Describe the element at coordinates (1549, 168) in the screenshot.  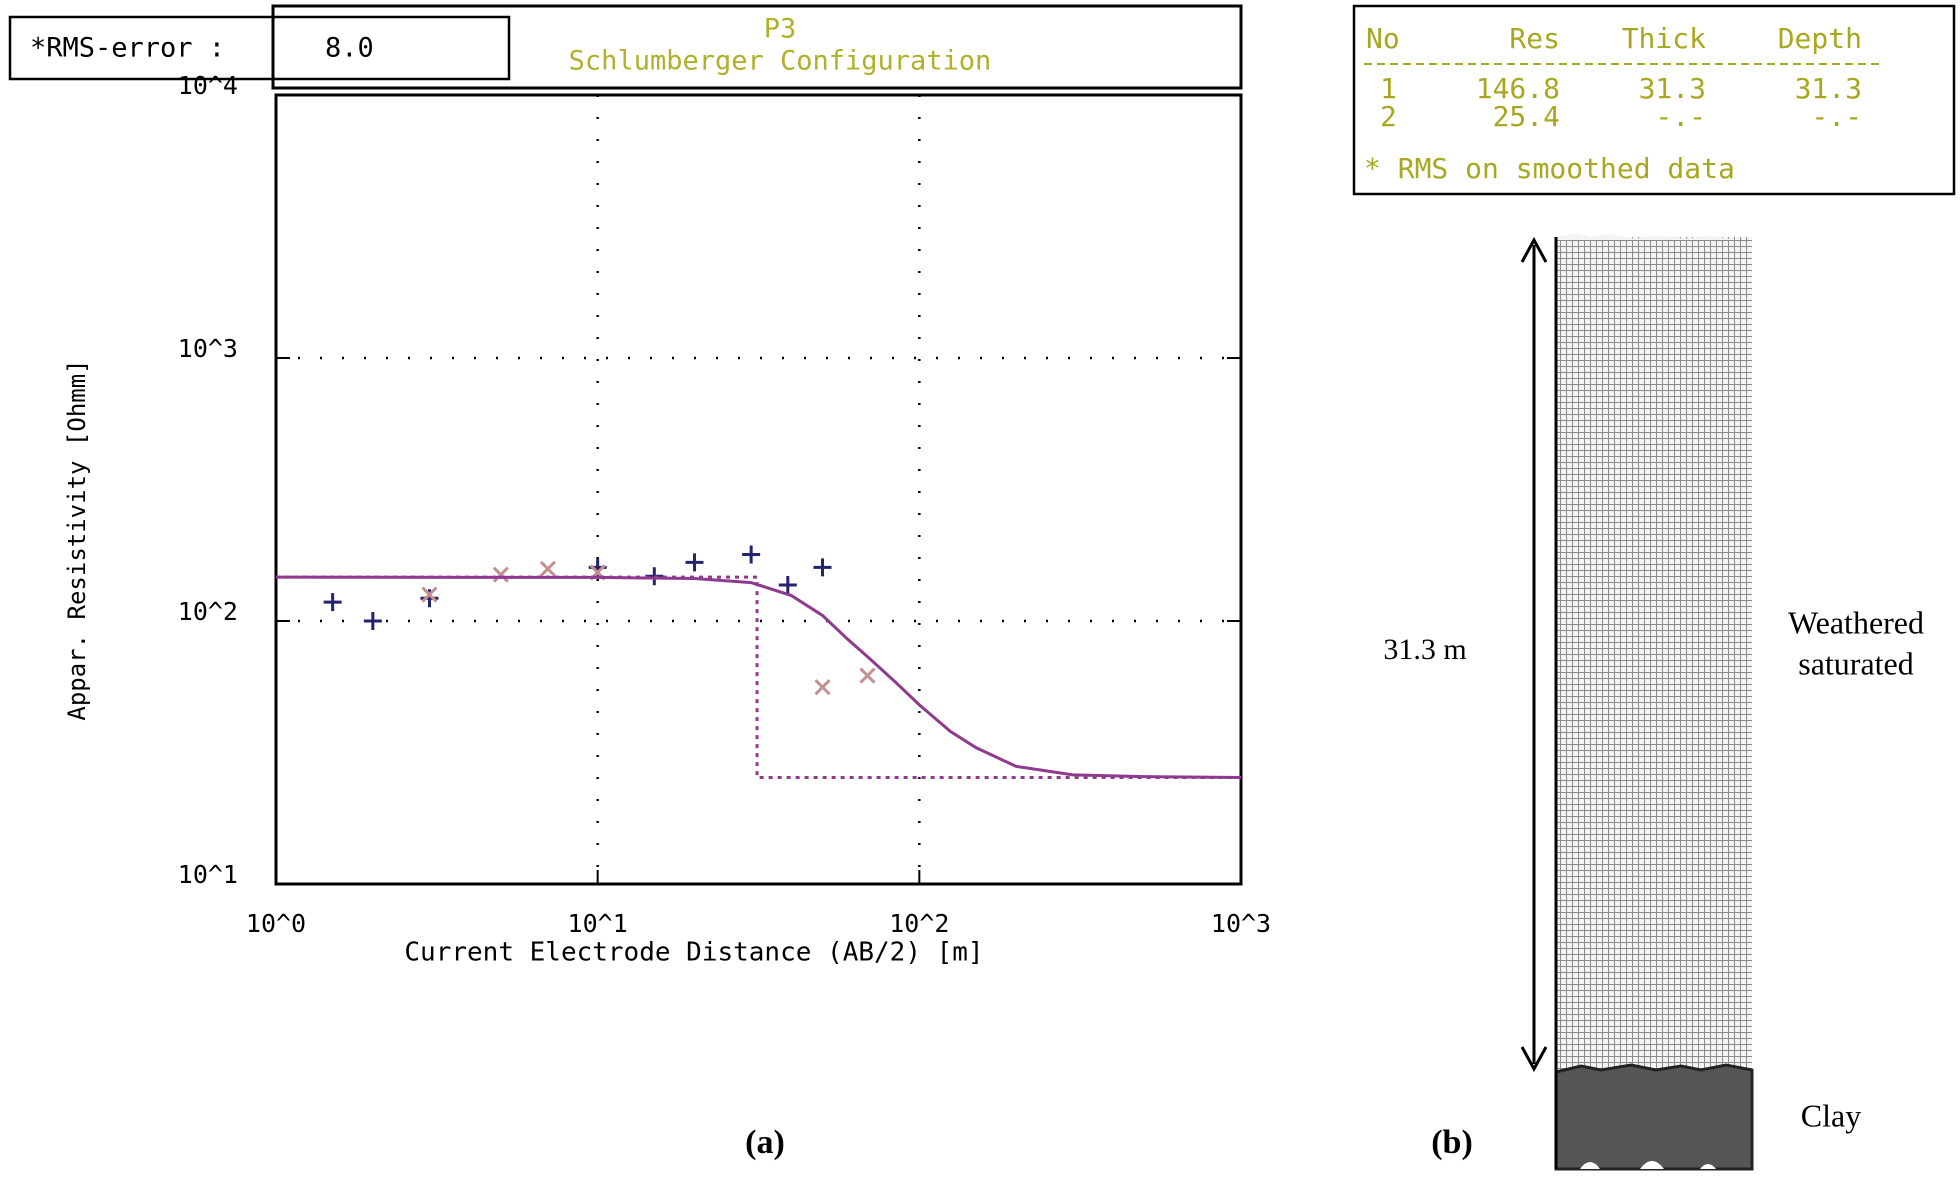
I see `table-note: * RMS on smoothed data` at that location.